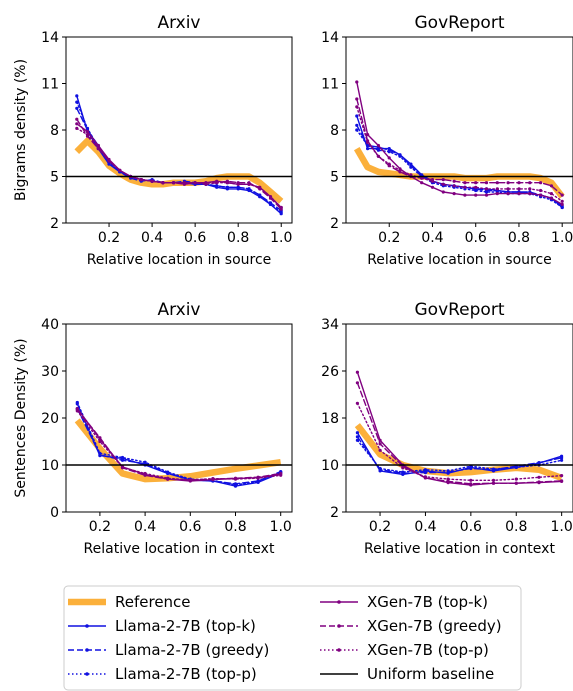 Image resolution: width=573 pixels, height=691 pixels. What do you see at coordinates (330, 325) in the screenshot?
I see `y-tick-label: 34` at bounding box center [330, 325].